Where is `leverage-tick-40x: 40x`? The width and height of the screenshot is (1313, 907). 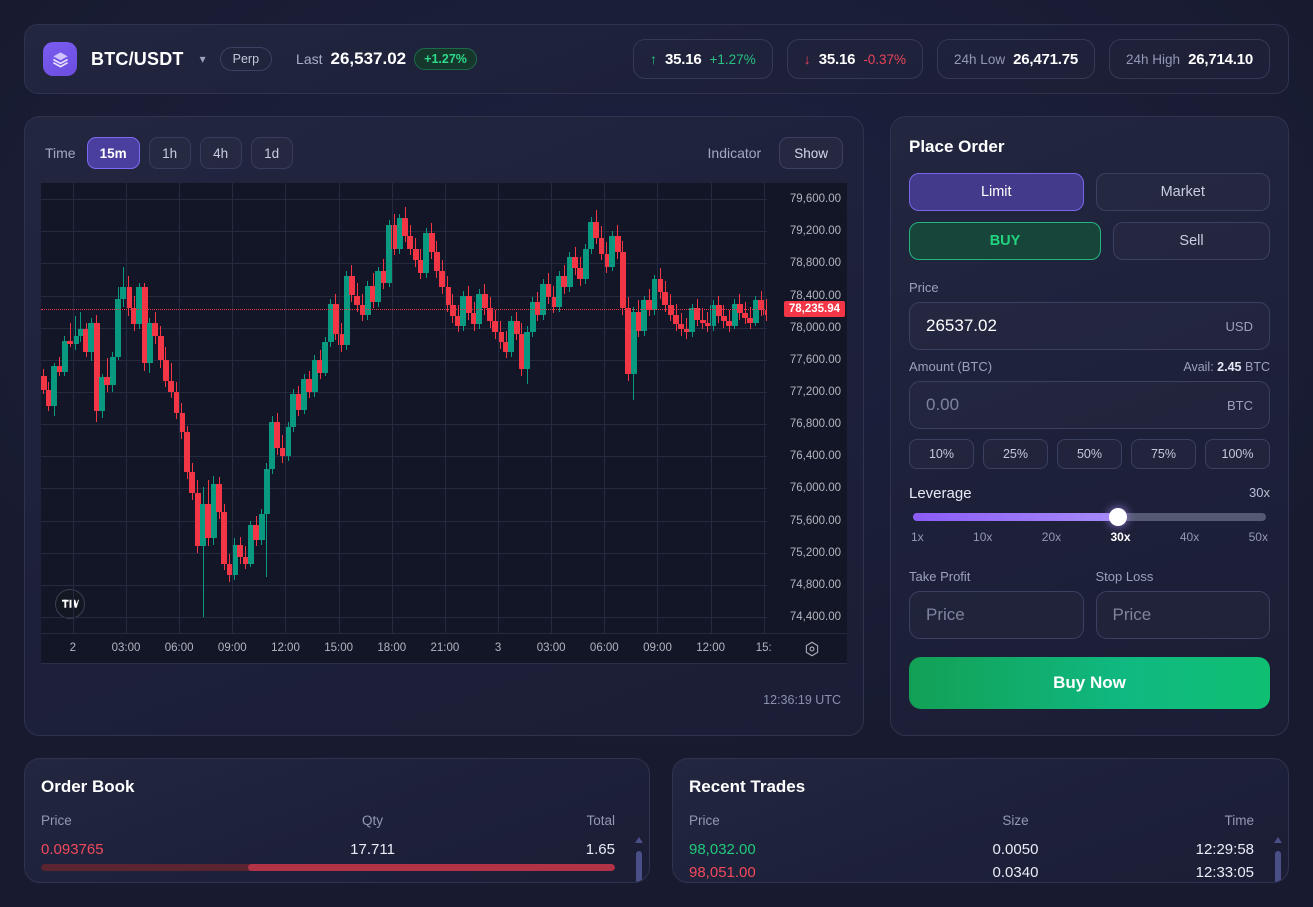
leverage-tick-40x: 40x is located at coordinates (1189, 537).